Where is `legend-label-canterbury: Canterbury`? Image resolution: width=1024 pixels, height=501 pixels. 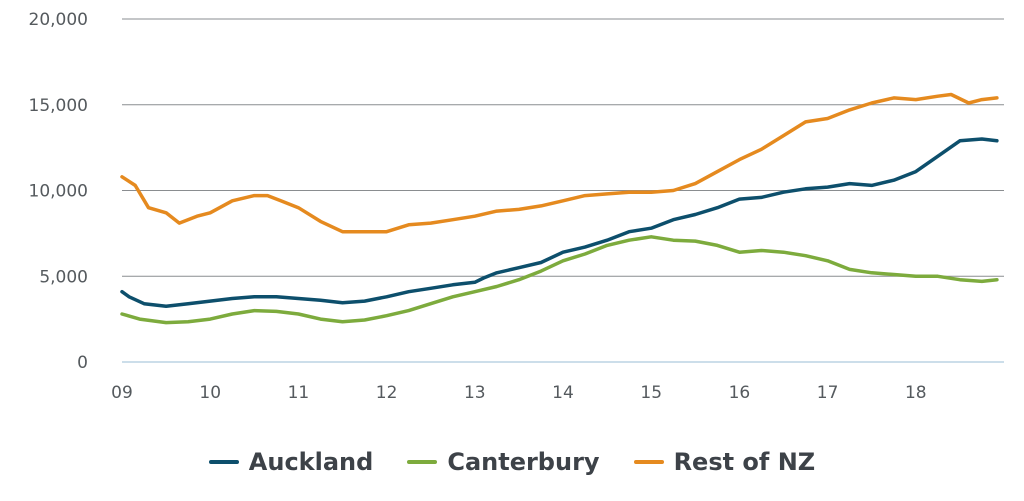 legend-label-canterbury: Canterbury is located at coordinates (523, 462).